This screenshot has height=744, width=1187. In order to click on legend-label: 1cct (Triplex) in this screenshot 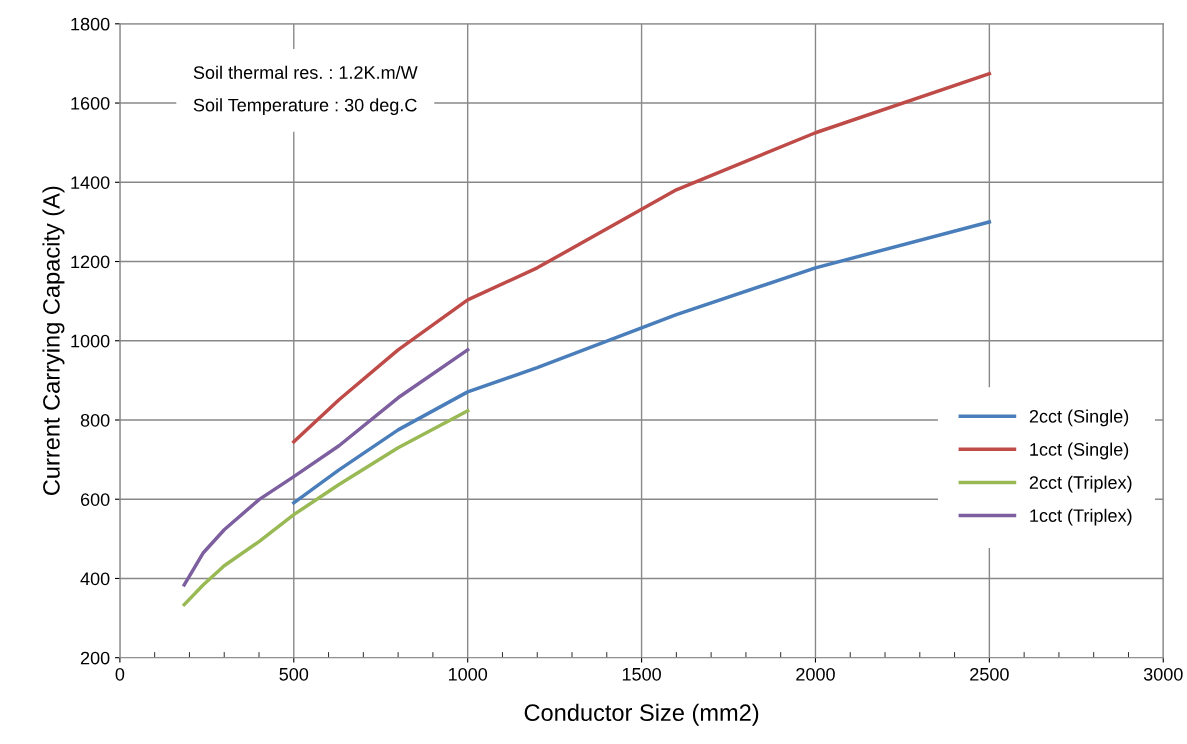, I will do `click(1081, 517)`.